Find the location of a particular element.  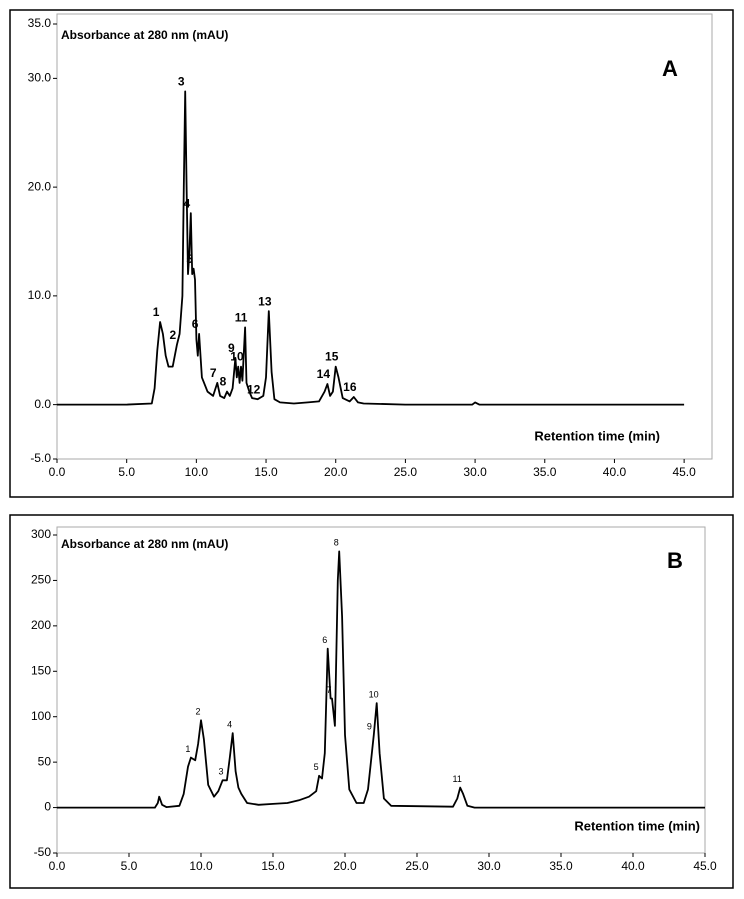

y-tick-label: 300 is located at coordinates (41, 534).